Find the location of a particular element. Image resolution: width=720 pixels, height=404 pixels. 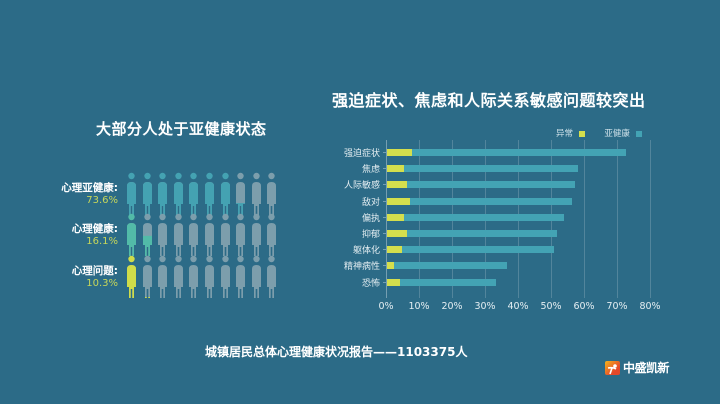

x-tick-label: 70% is located at coordinates (617, 306).